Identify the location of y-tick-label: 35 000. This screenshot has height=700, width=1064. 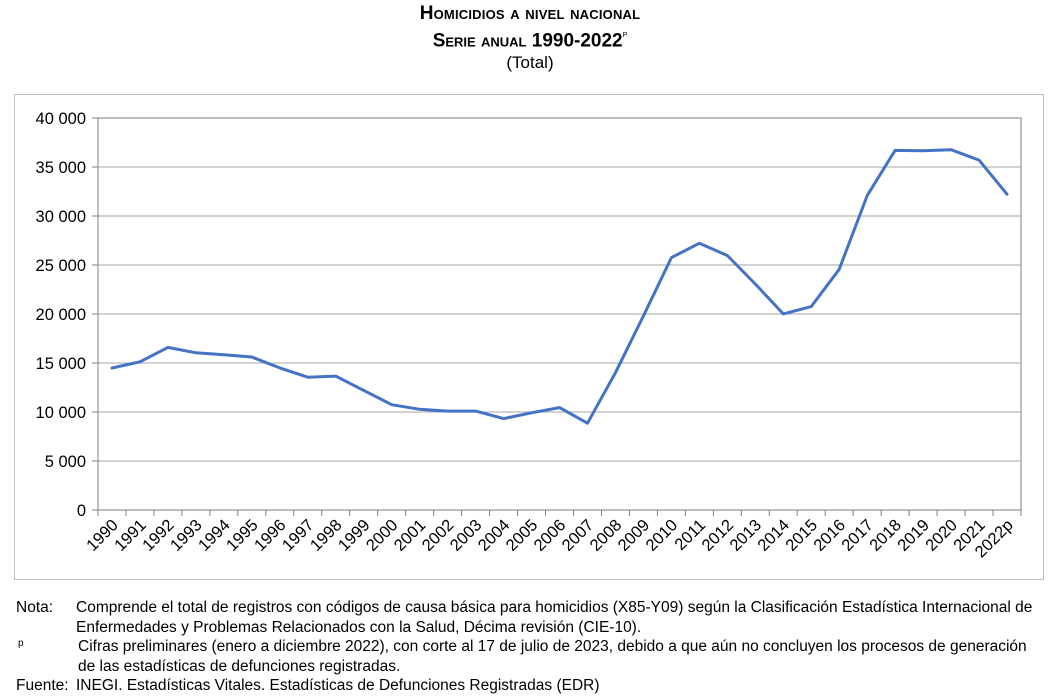
(61, 168).